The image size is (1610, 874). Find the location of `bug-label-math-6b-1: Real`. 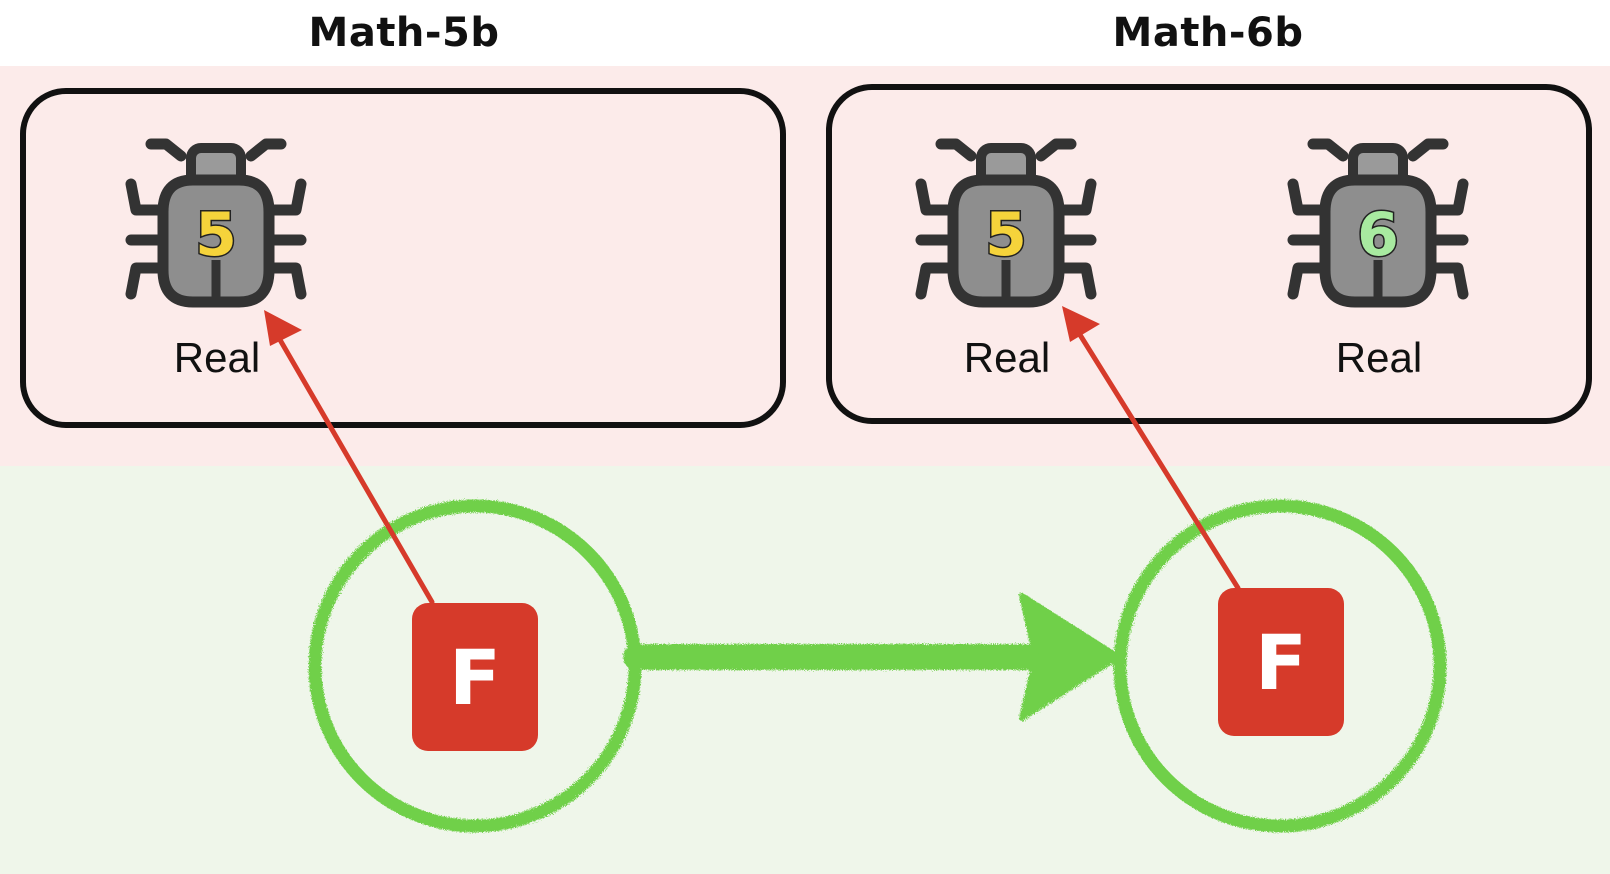

bug-label-math-6b-1: Real is located at coordinates (1007, 357).